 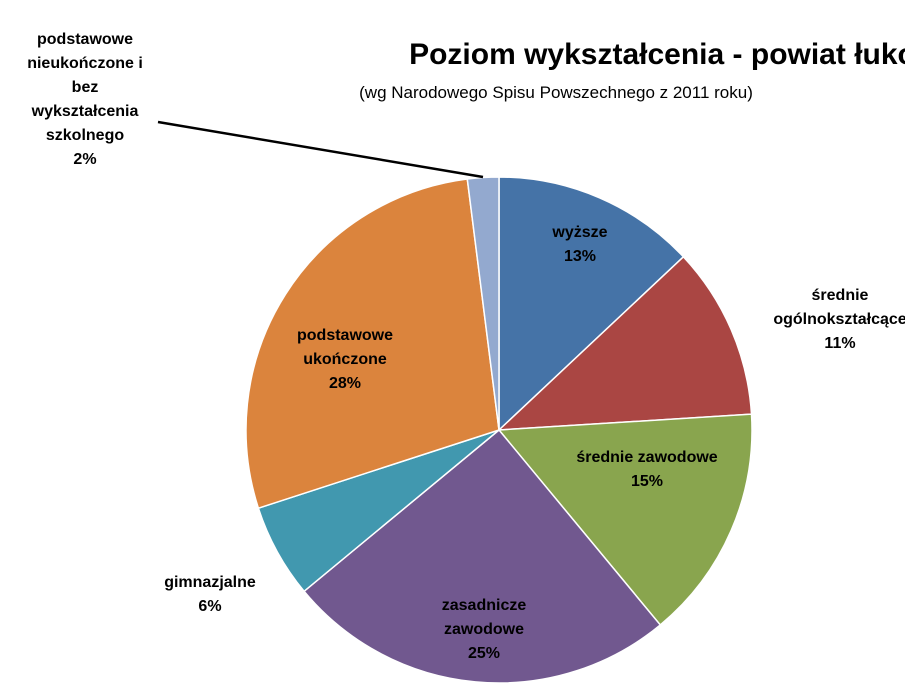 I want to click on slice-label: wyższe 13%, so click(x=579, y=245).